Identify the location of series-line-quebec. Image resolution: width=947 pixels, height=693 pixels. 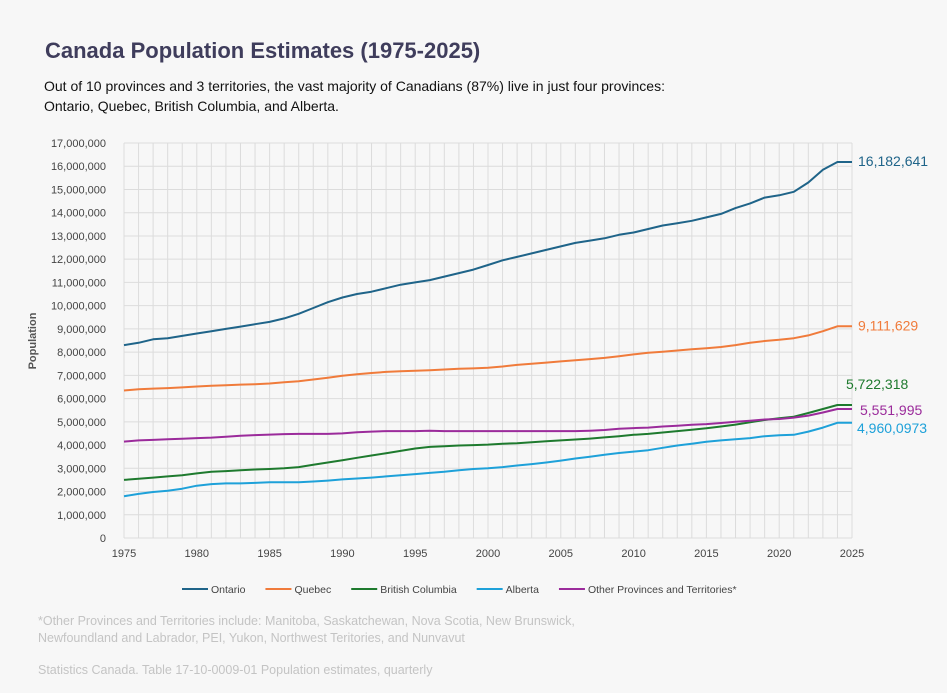
(487, 358).